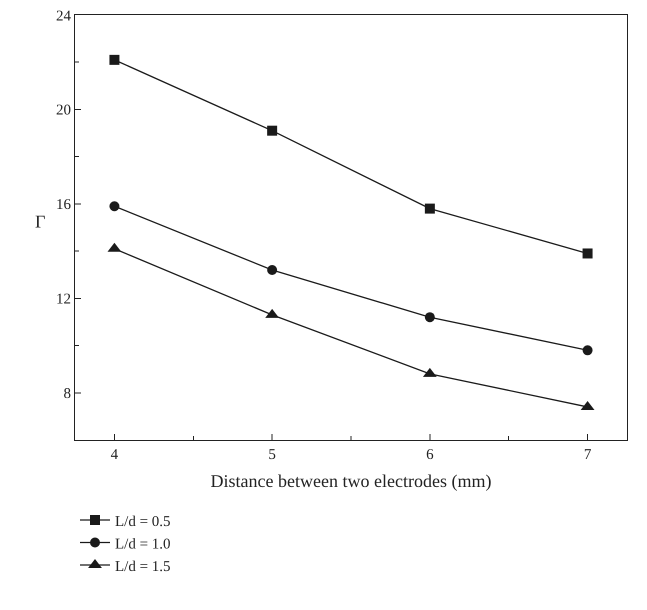 This screenshot has width=647, height=610. I want to click on y-tick-label: 12, so click(63, 300).